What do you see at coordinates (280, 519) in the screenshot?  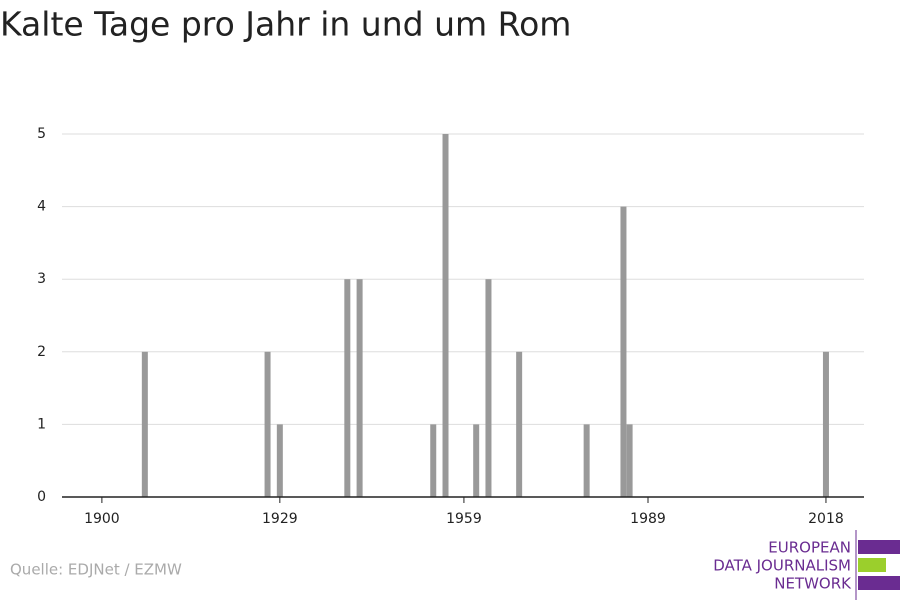 I see `x-tick-label: 1929` at bounding box center [280, 519].